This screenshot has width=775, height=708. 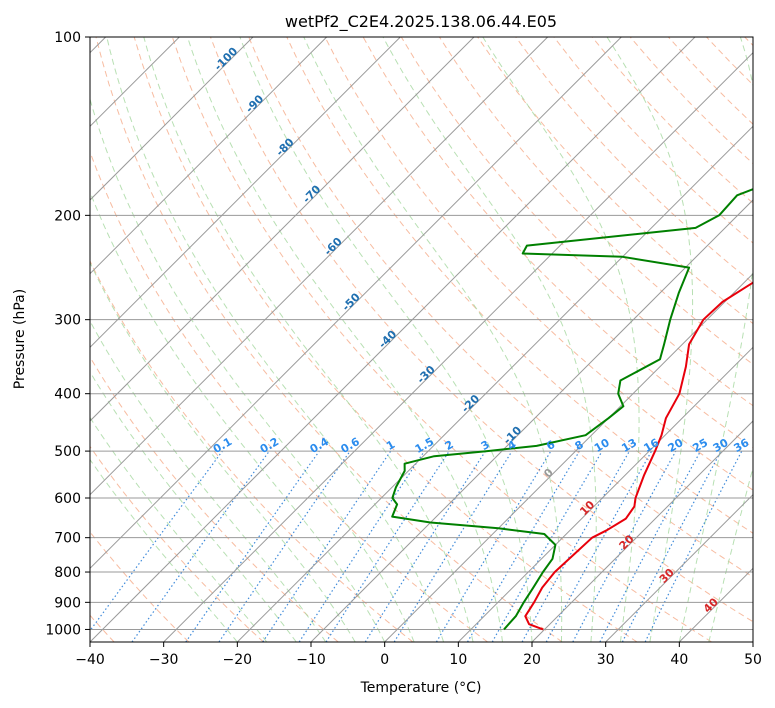 I want to click on x-tick-label: 50, so click(x=753, y=660).